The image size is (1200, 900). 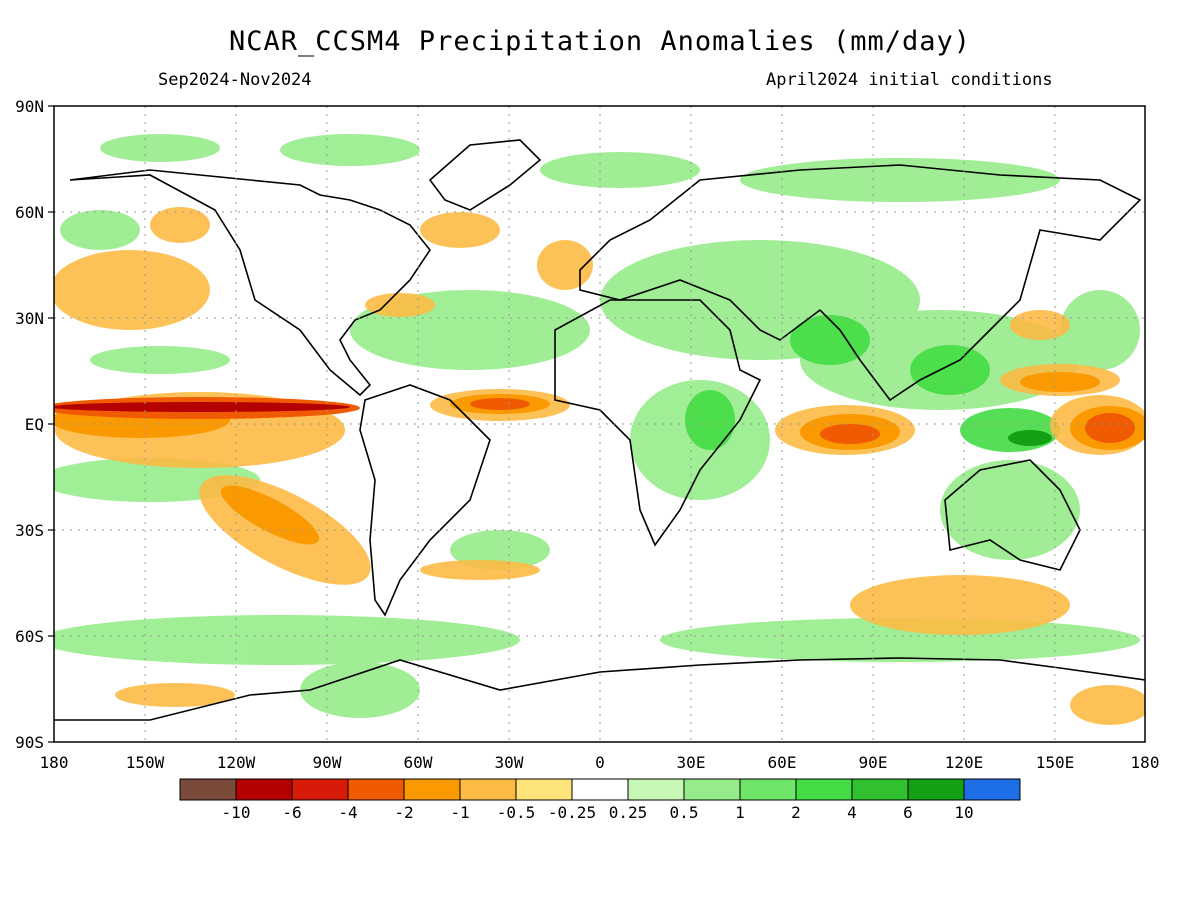 What do you see at coordinates (29, 318) in the screenshot?
I see `lat-label: 30N` at bounding box center [29, 318].